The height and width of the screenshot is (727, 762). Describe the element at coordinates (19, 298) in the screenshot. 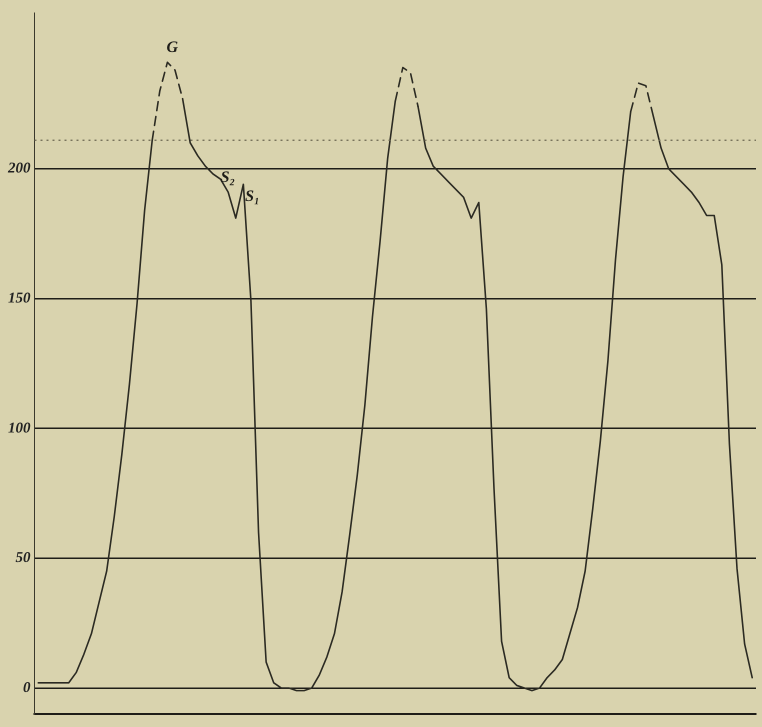

I see `y-tick-label: 150` at that location.